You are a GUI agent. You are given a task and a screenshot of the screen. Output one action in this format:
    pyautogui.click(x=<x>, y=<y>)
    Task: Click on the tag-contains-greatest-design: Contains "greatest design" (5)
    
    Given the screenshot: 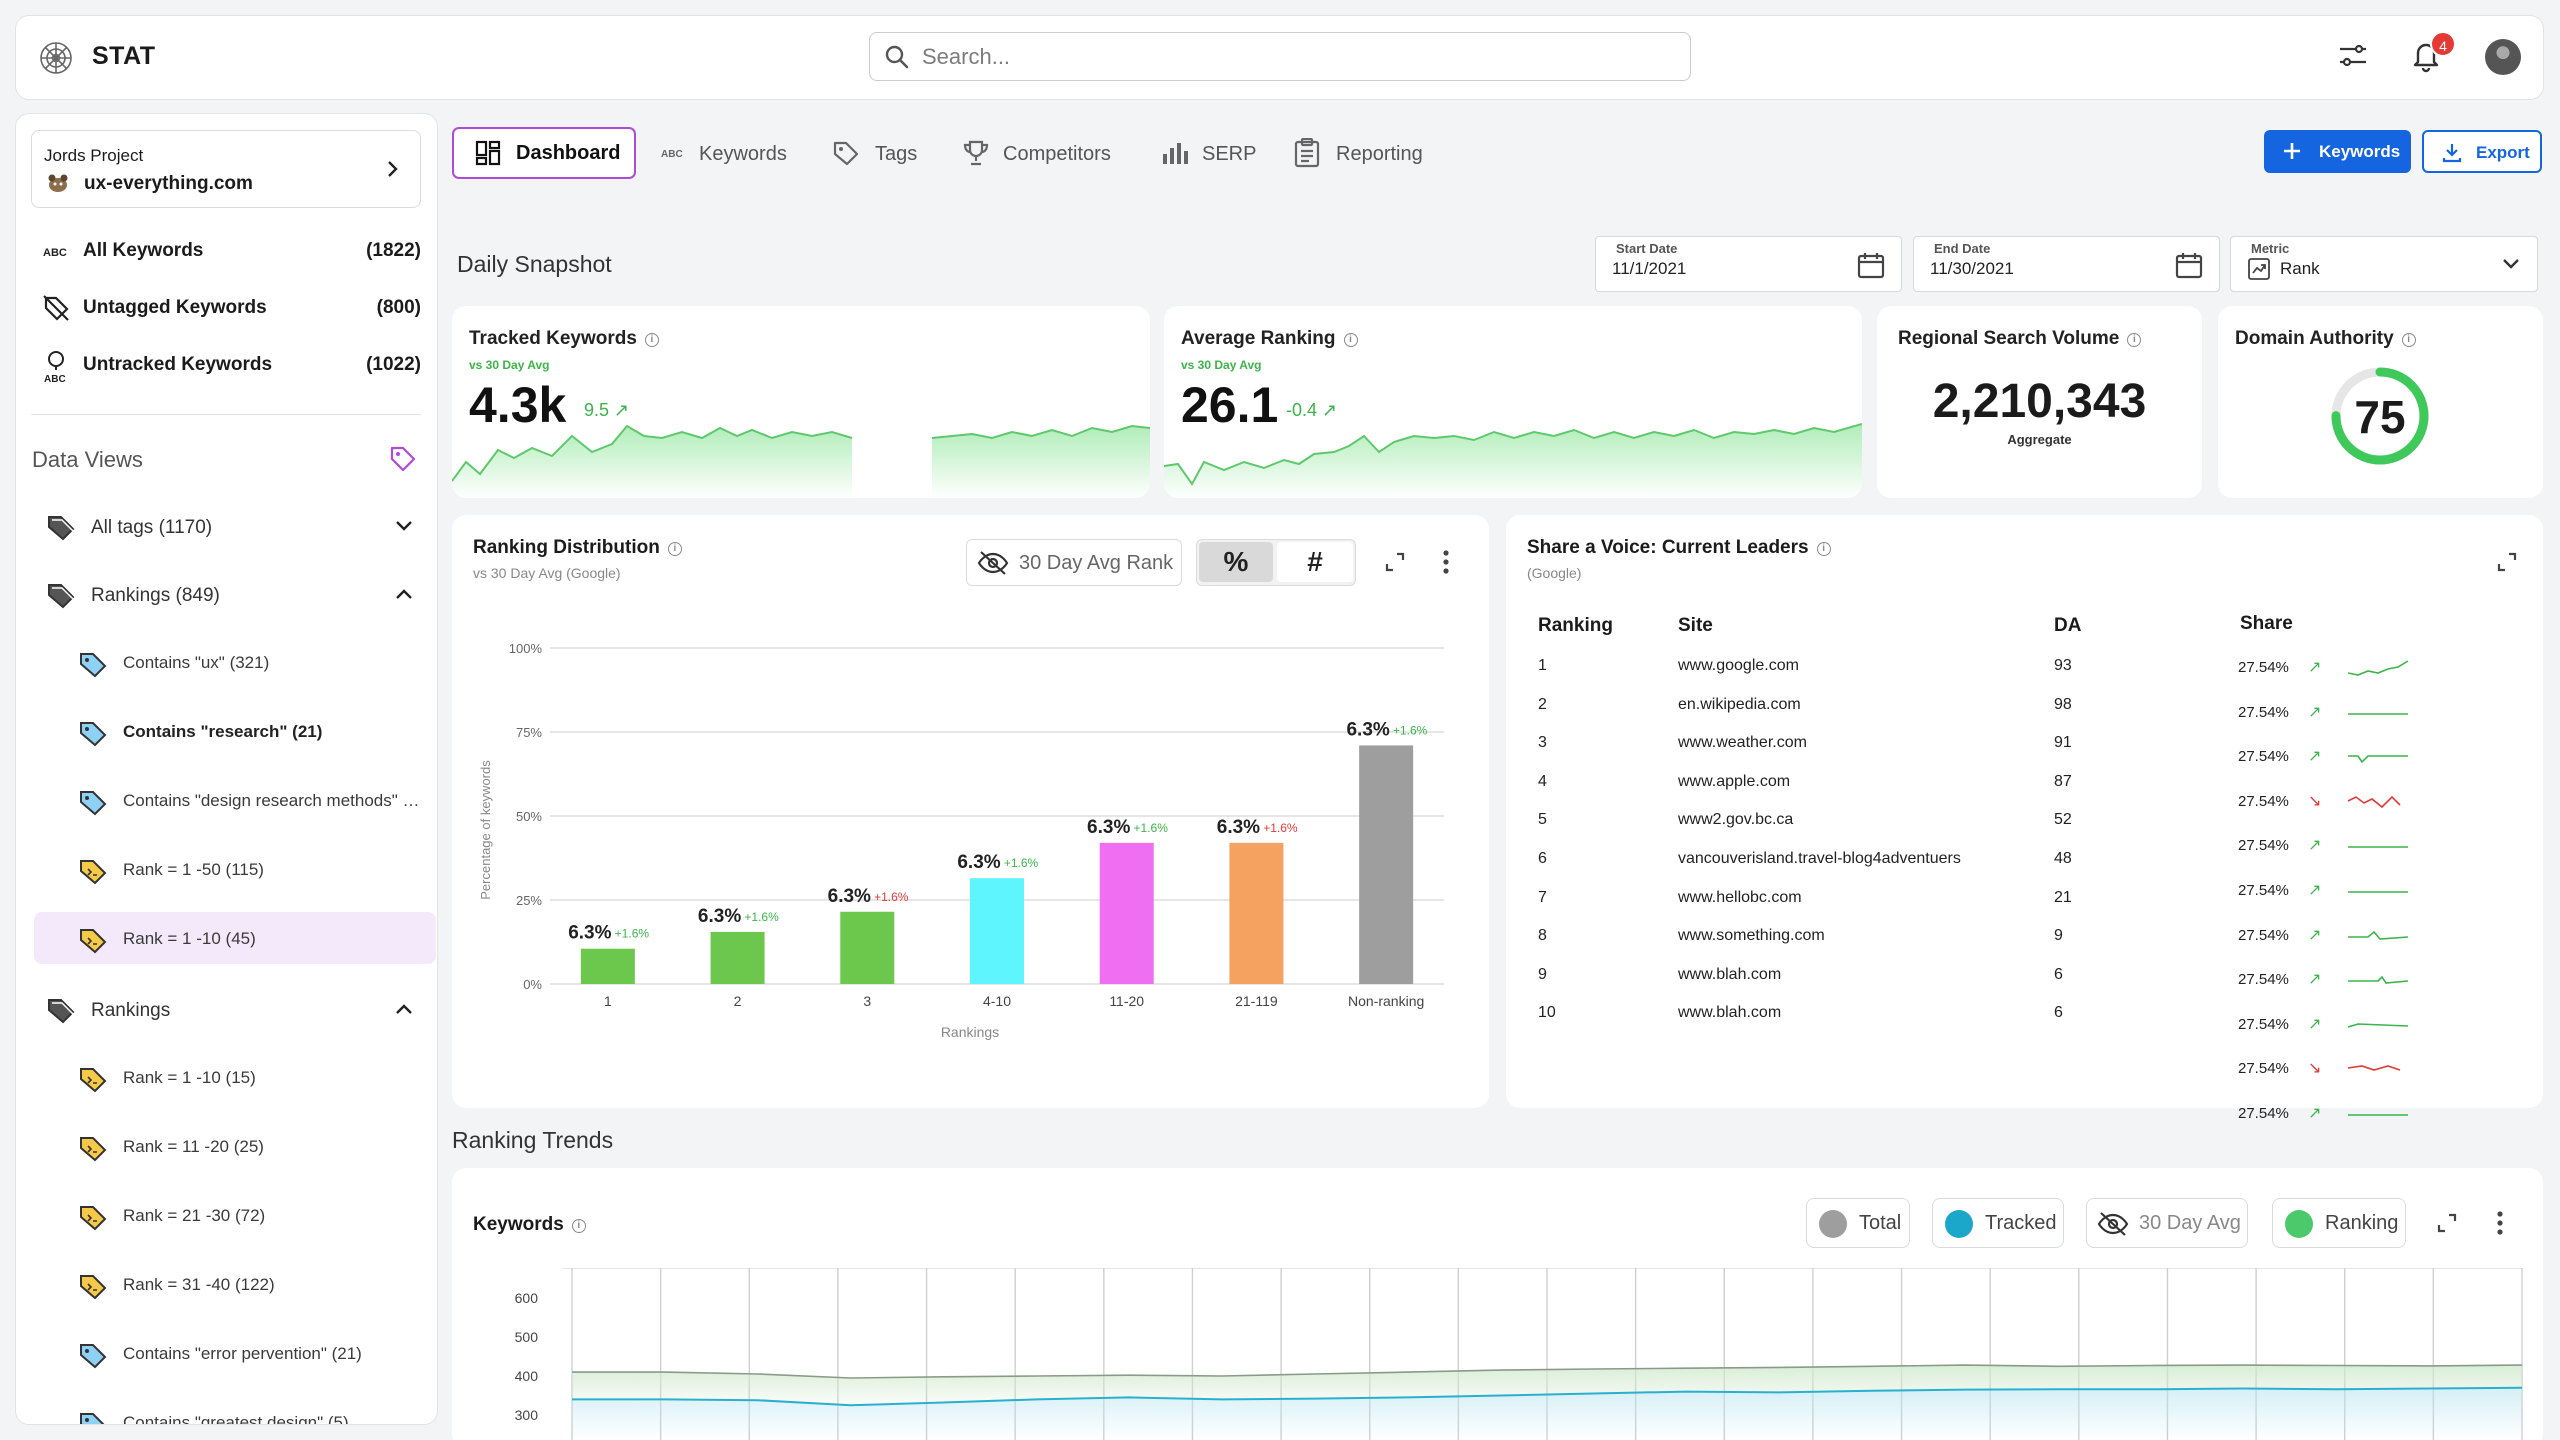 What is the action you would take?
    pyautogui.click(x=235, y=1410)
    